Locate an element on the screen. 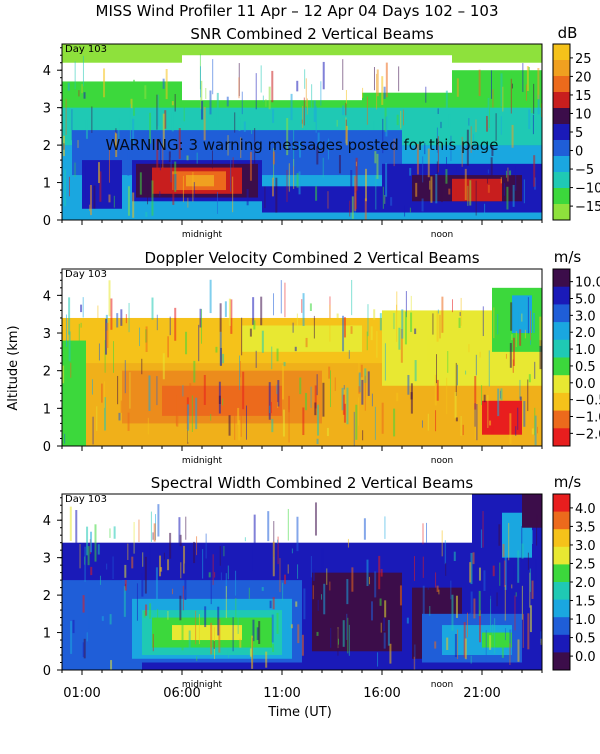  heatmap-cell is located at coordinates (357, 612).